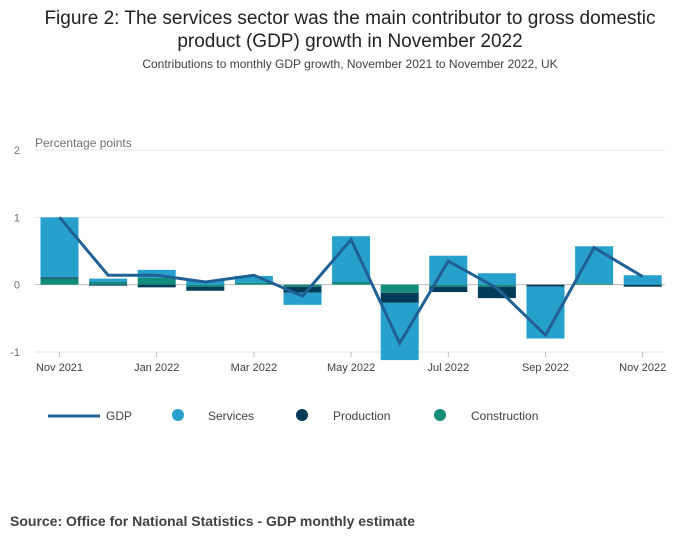  I want to click on x-tick-label: Sep 2022, so click(545, 368).